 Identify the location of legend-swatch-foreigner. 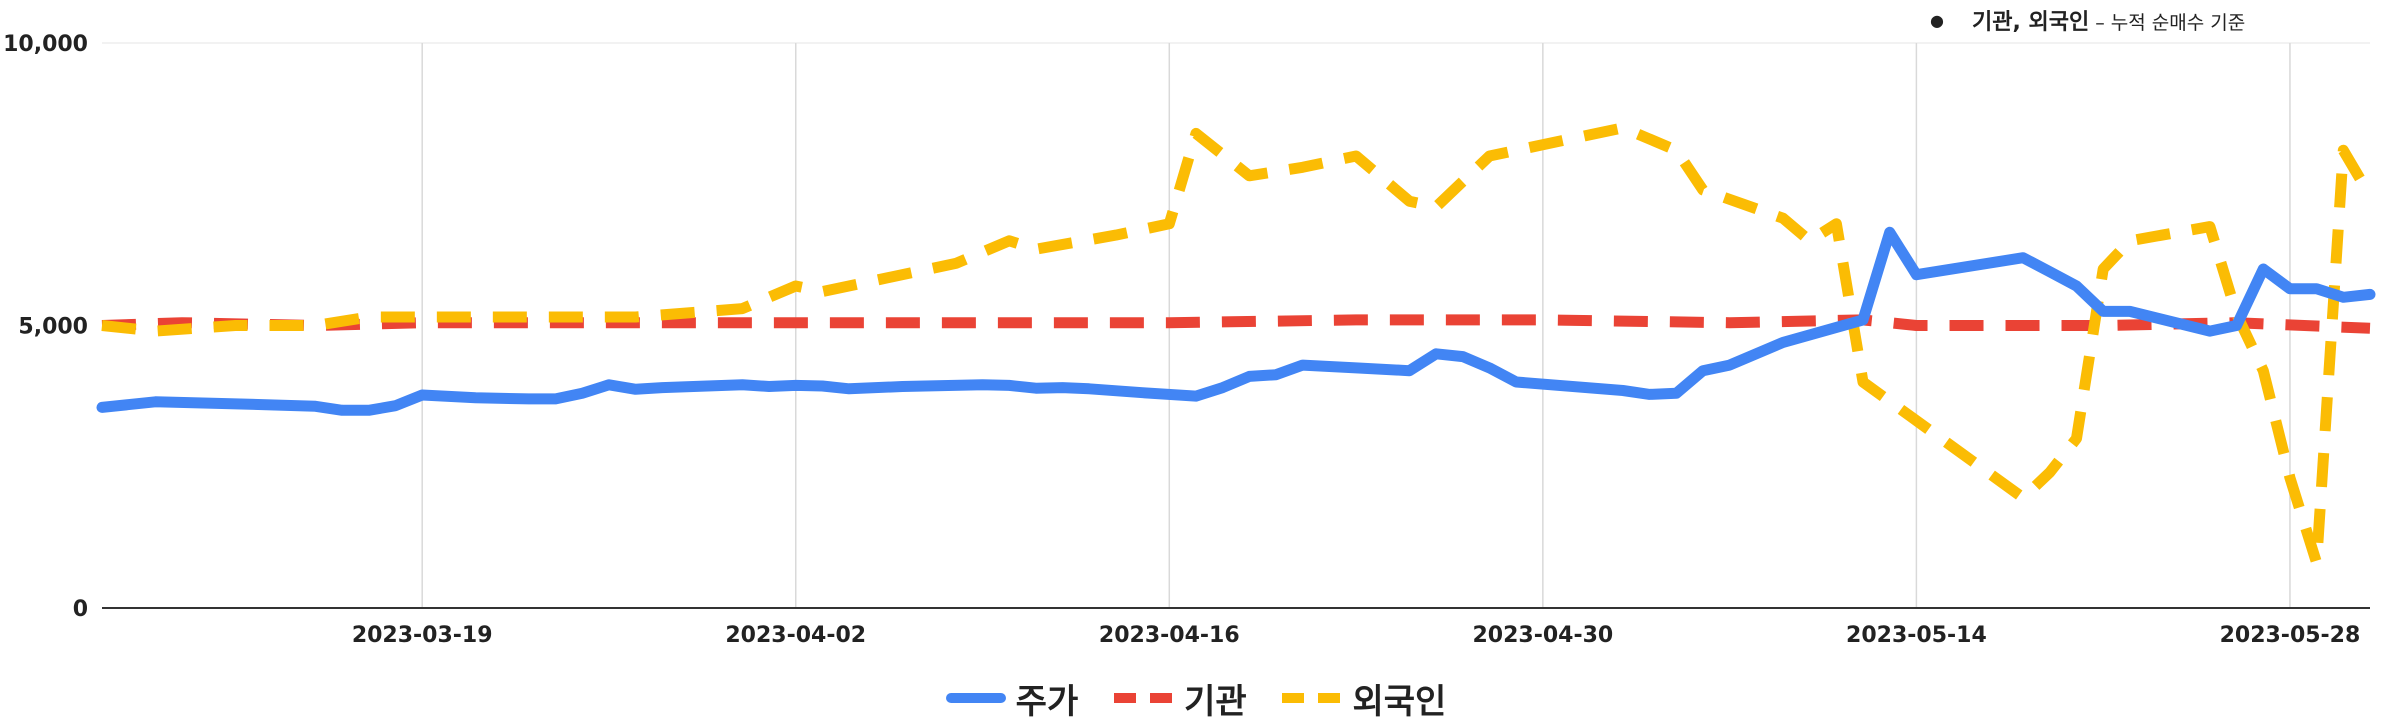
(1312, 698).